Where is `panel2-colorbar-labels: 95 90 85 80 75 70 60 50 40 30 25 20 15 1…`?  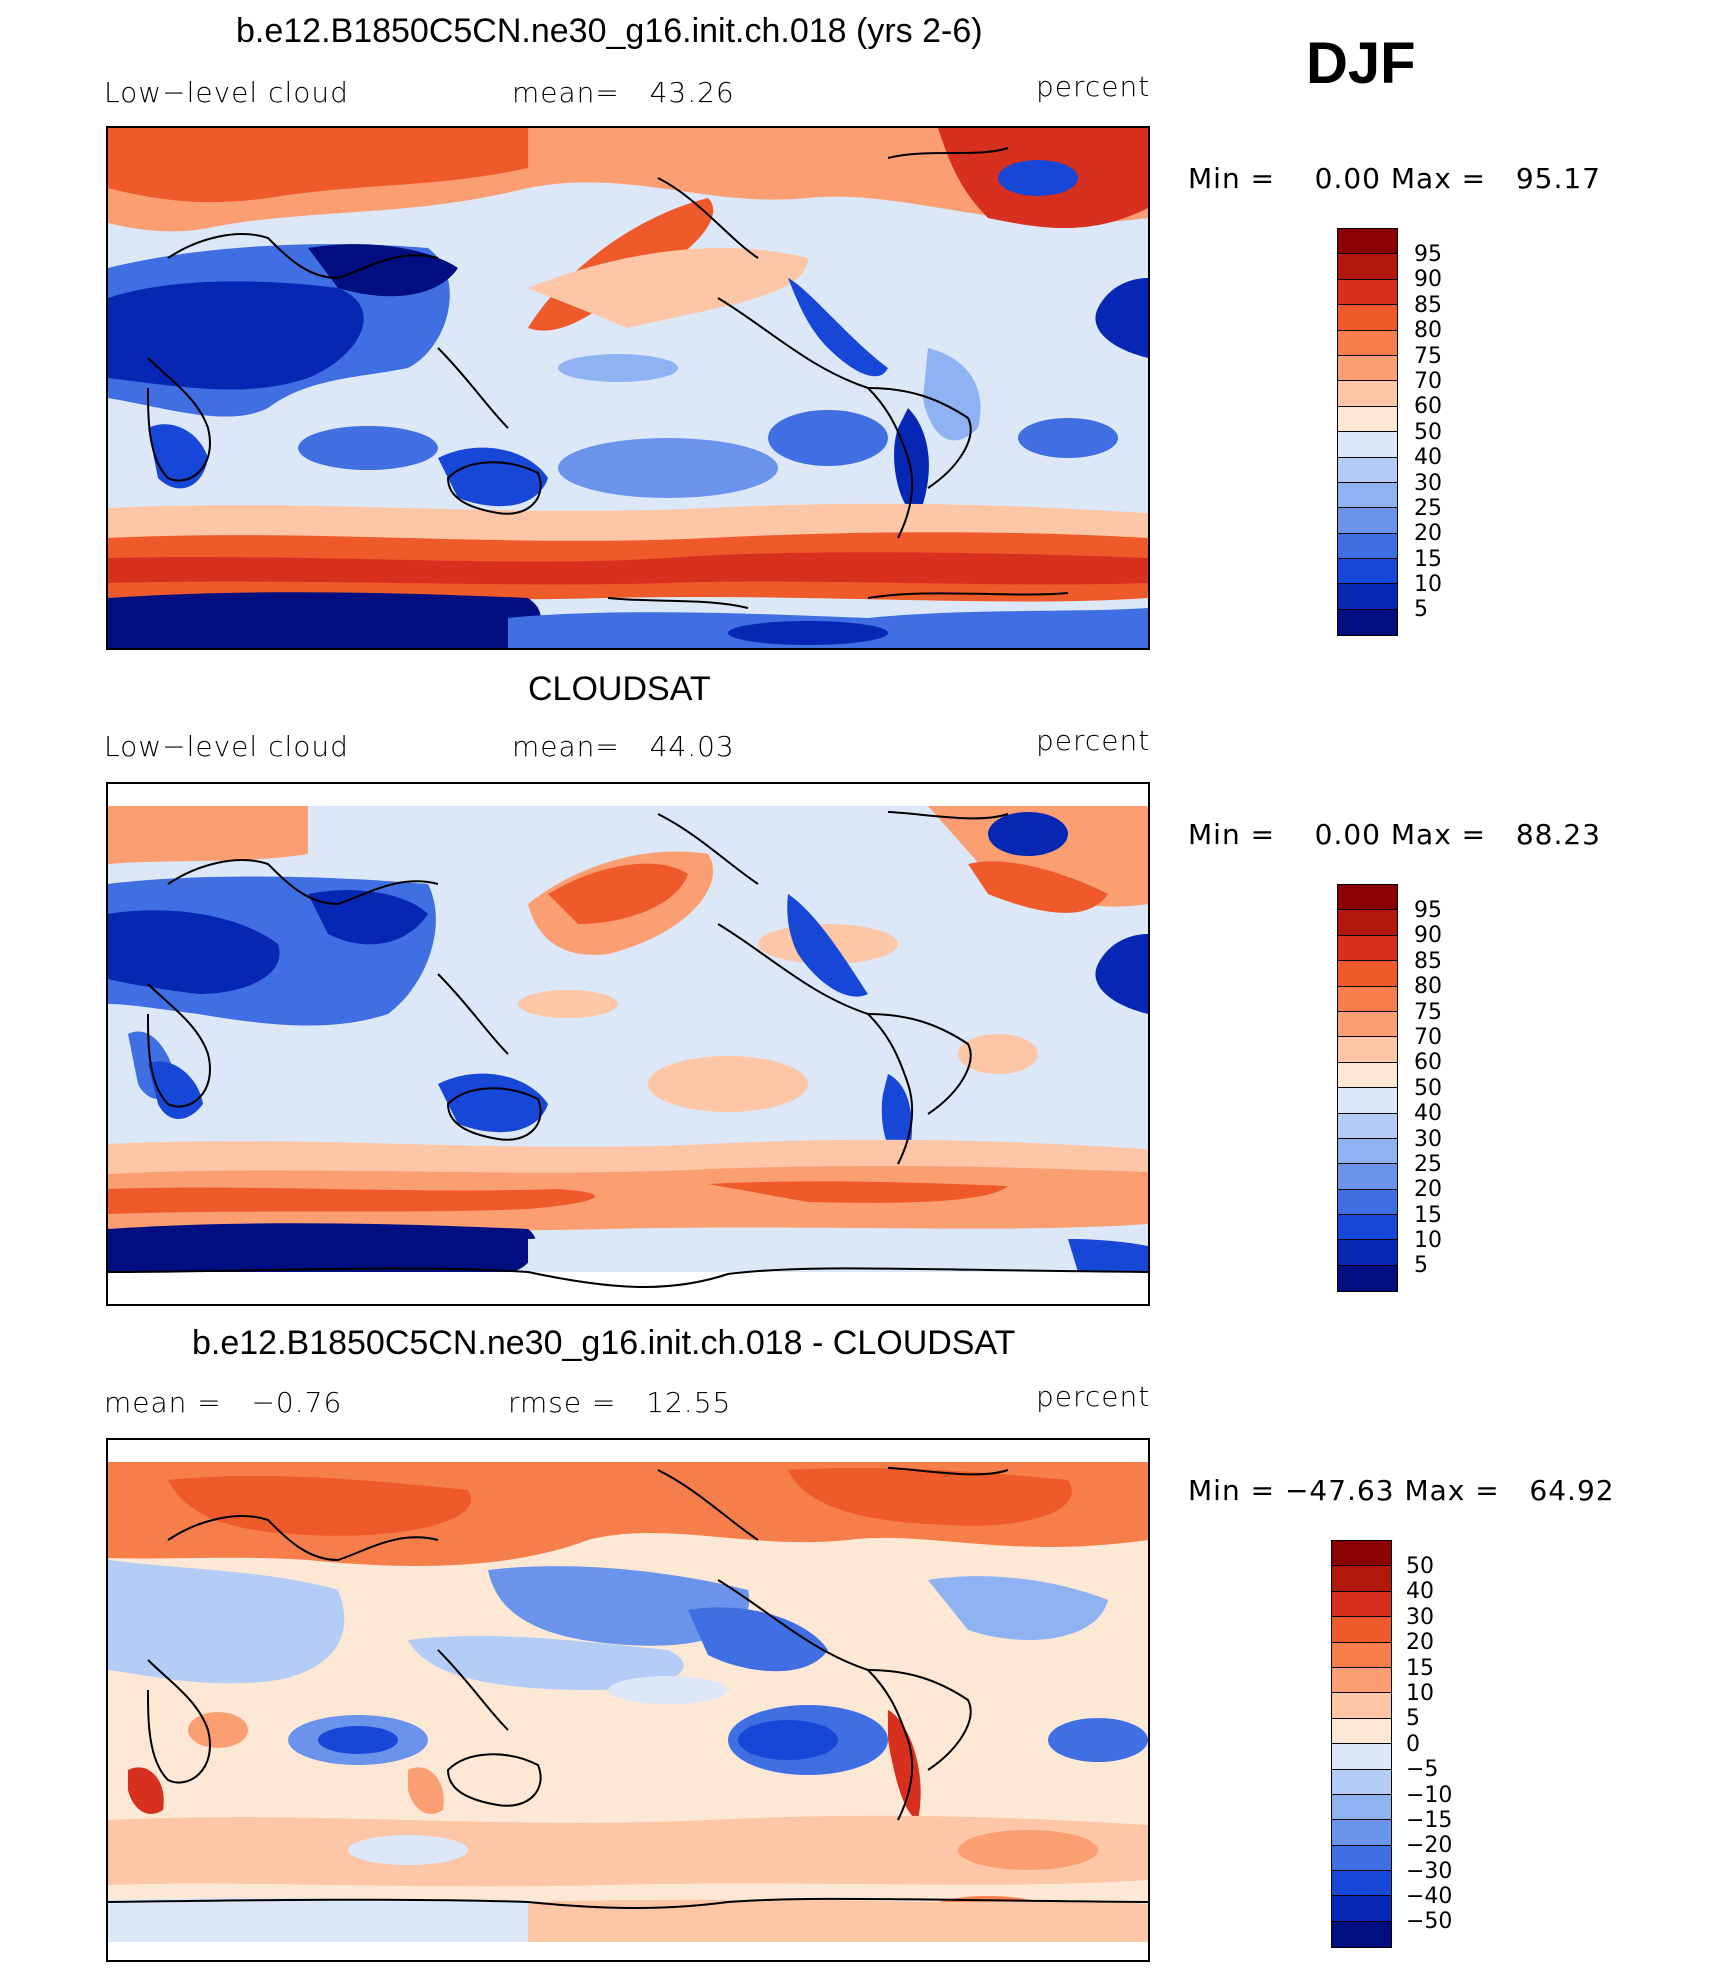
panel2-colorbar-labels: 95 90 85 80 75 70 60 50 40 30 25 20 15 1… is located at coordinates (1428, 1088).